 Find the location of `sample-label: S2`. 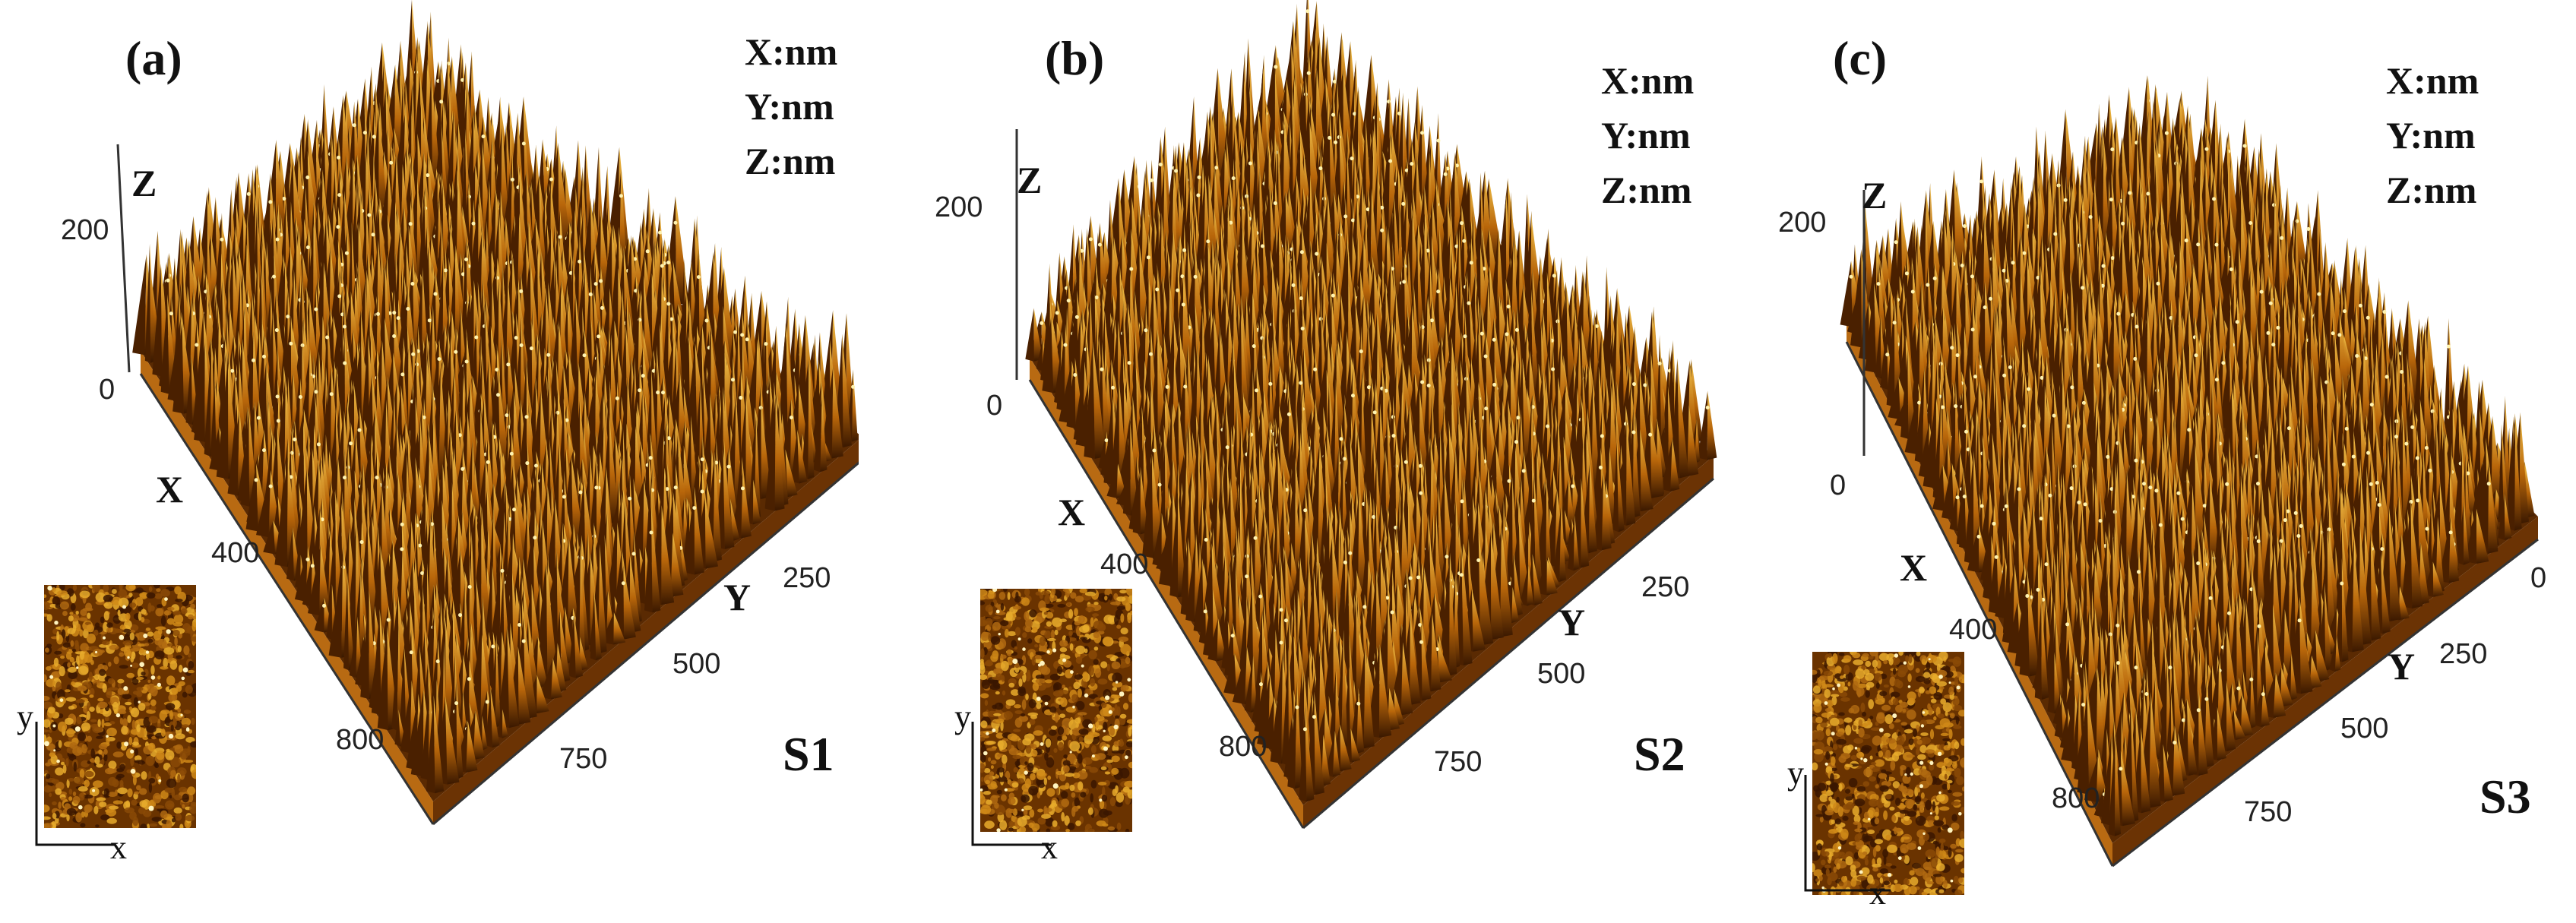

sample-label: S2 is located at coordinates (1659, 754).